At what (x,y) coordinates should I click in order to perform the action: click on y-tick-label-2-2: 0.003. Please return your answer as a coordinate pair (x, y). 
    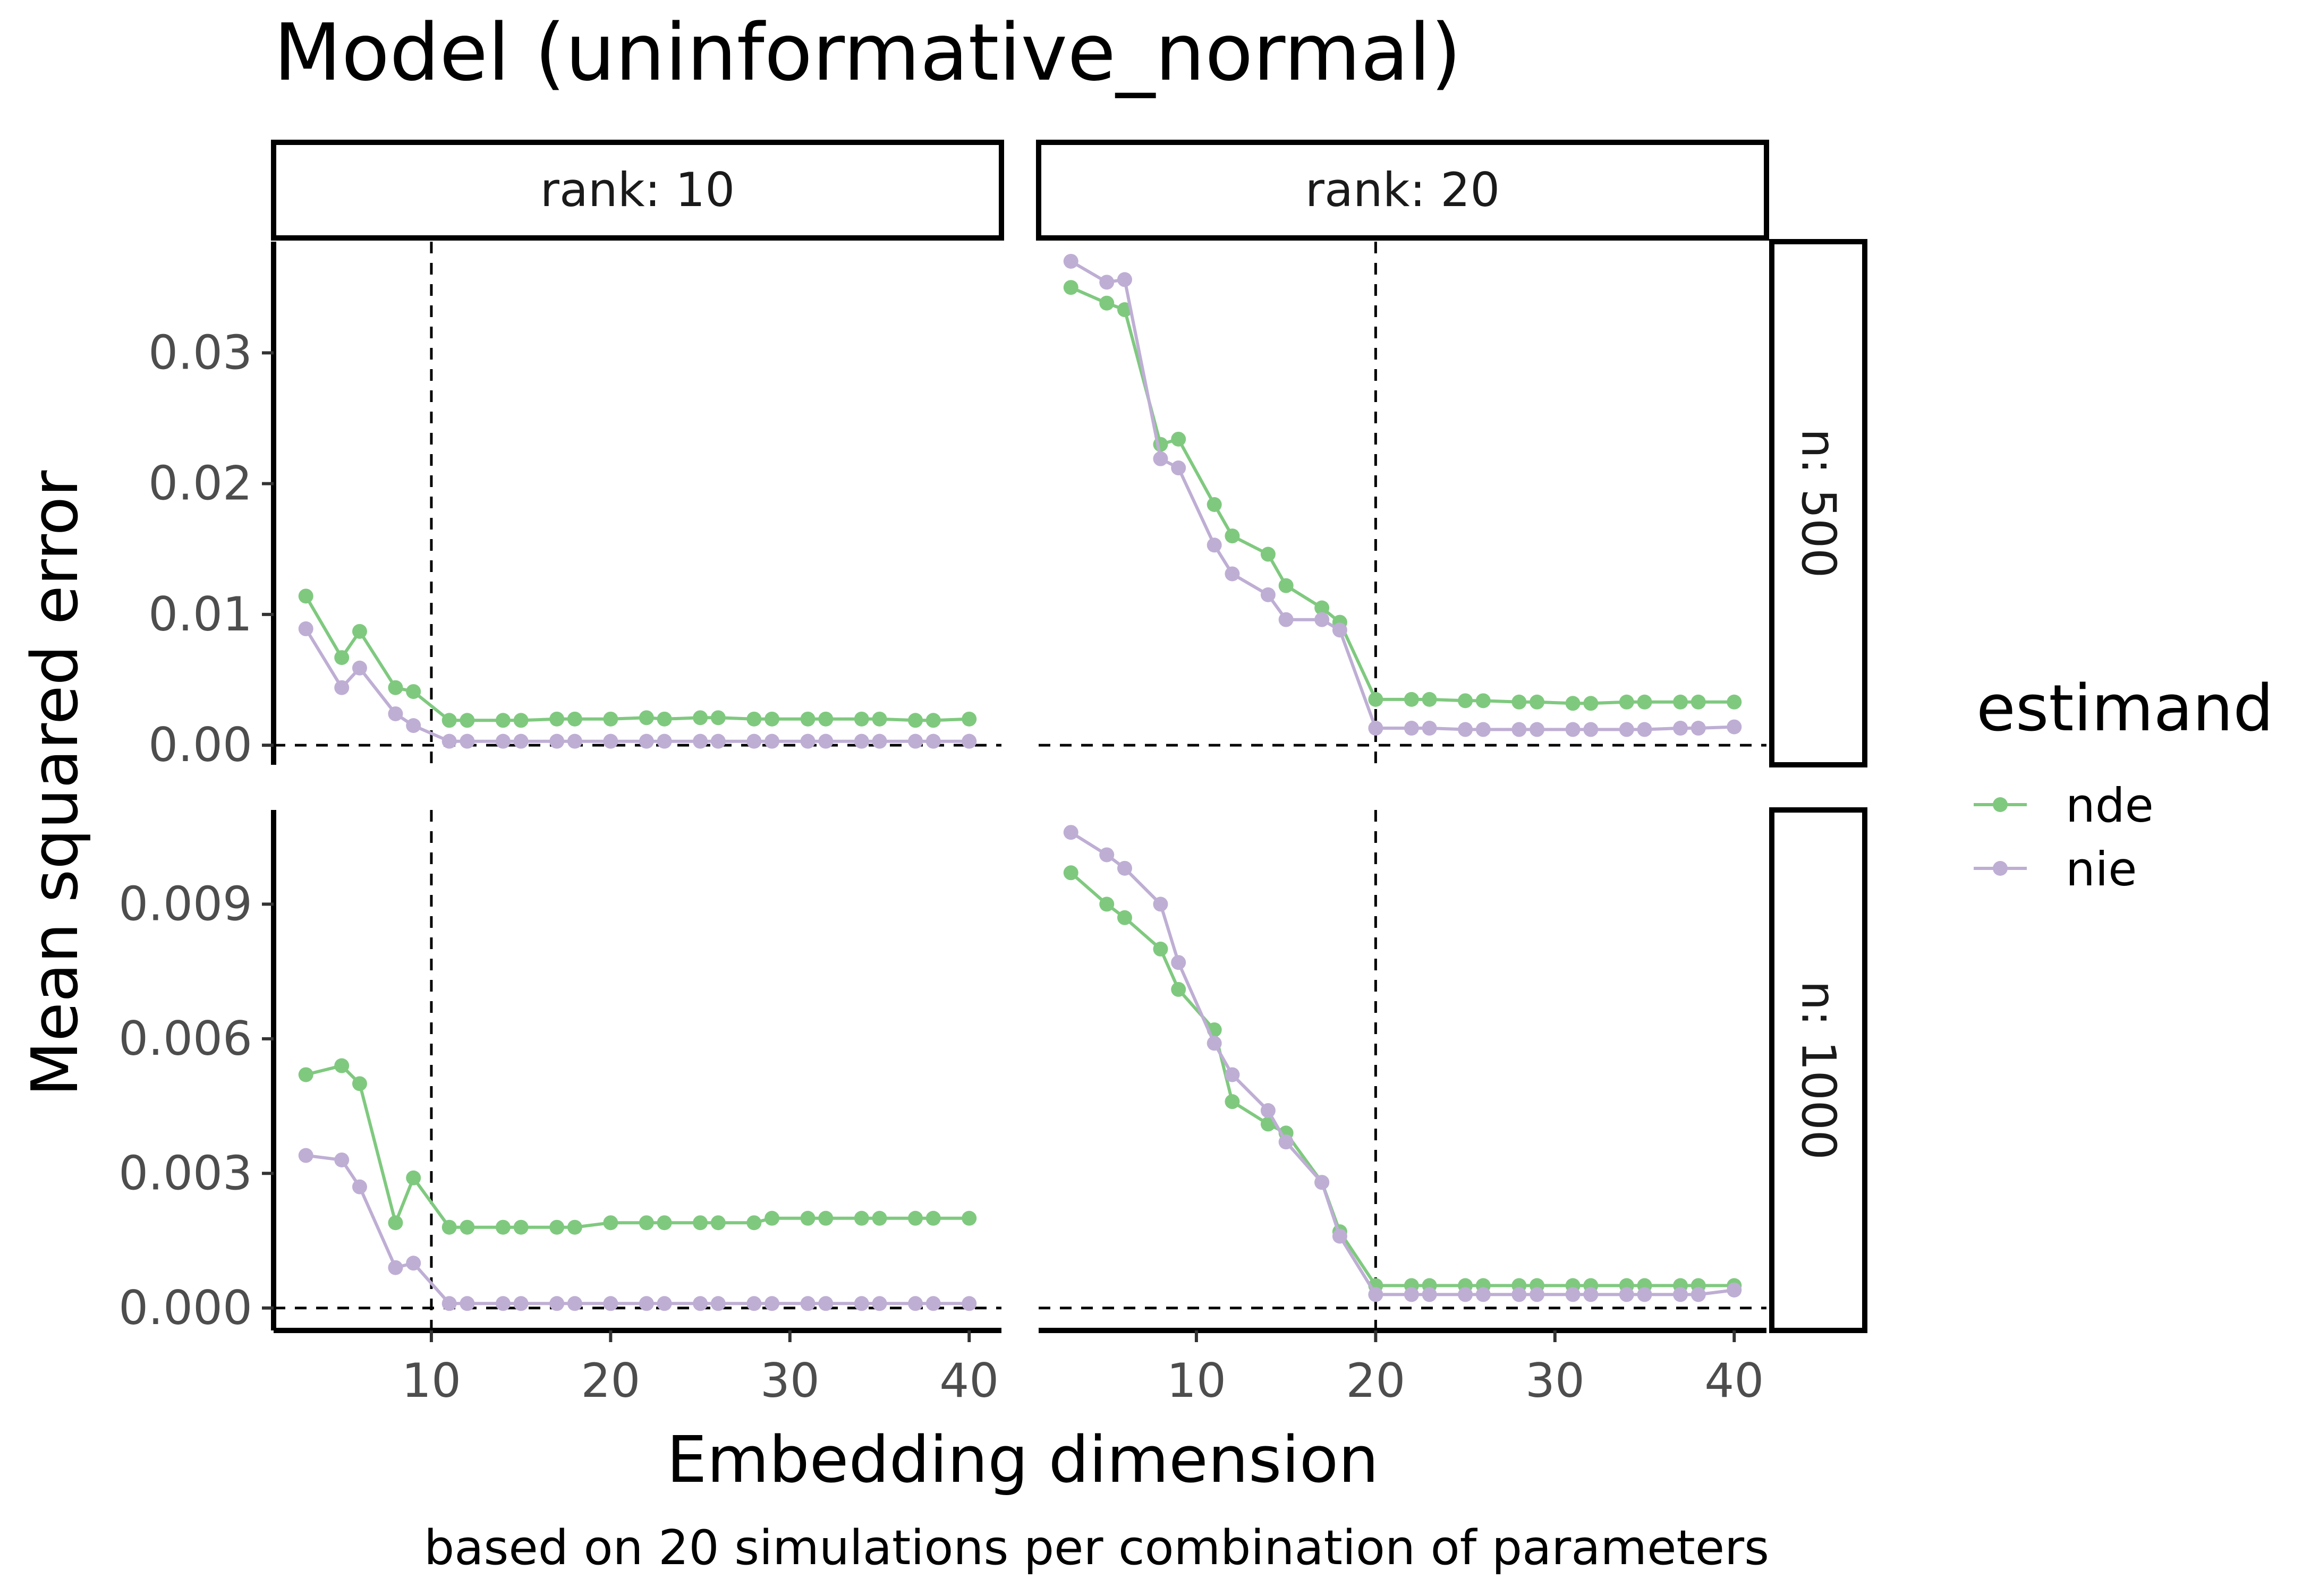
    Looking at the image, I should click on (185, 1173).